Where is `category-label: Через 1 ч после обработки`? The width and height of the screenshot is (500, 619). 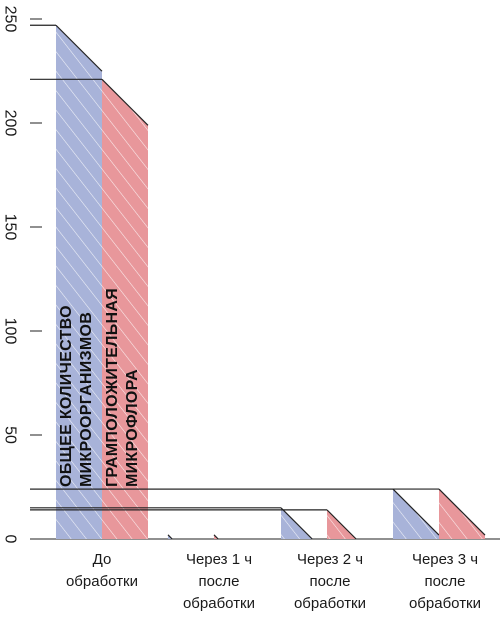
category-label: Через 1 ч после обработки is located at coordinates (219, 581).